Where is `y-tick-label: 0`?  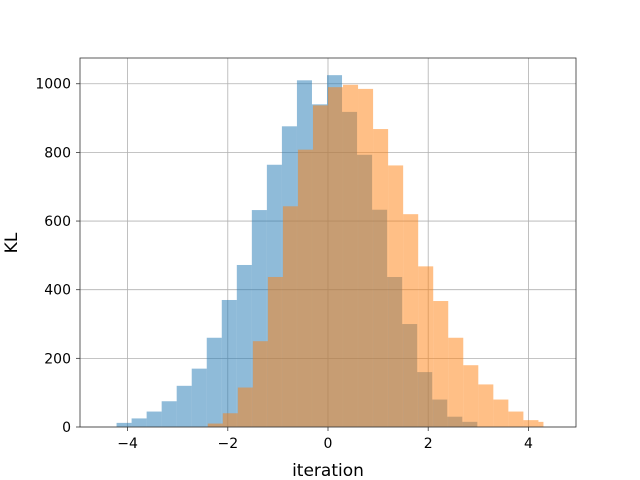
y-tick-label: 0 is located at coordinates (66, 428).